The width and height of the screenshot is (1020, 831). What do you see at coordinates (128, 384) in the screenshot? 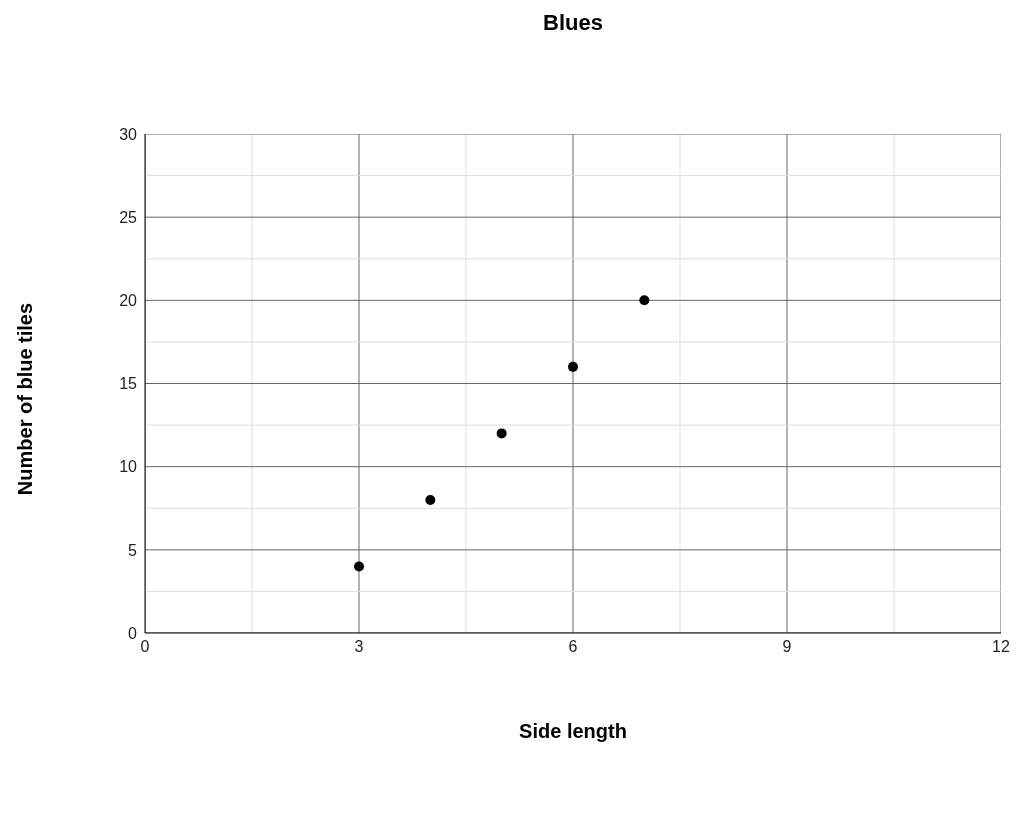
I see `y-tick-label: 15` at bounding box center [128, 384].